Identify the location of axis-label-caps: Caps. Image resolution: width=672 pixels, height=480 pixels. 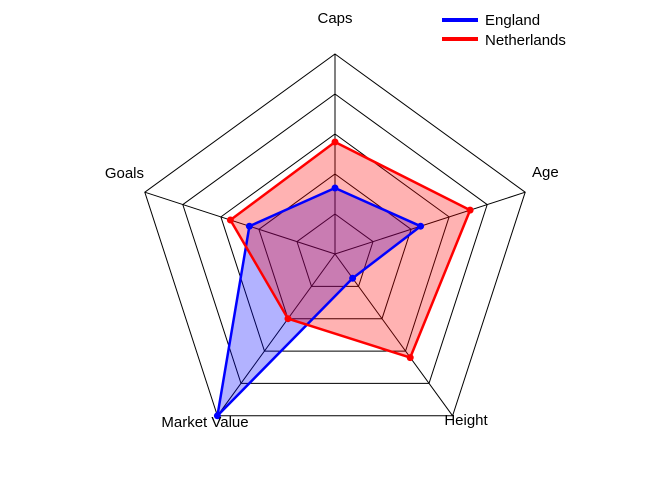
(334, 18).